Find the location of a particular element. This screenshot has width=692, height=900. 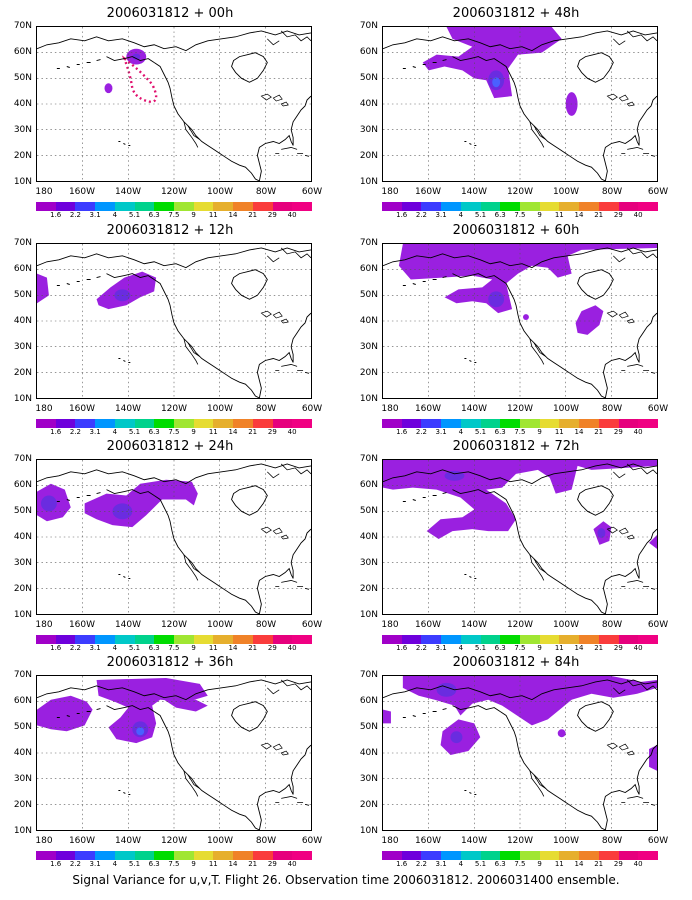

latitude-label: 20N is located at coordinates (368, 373).